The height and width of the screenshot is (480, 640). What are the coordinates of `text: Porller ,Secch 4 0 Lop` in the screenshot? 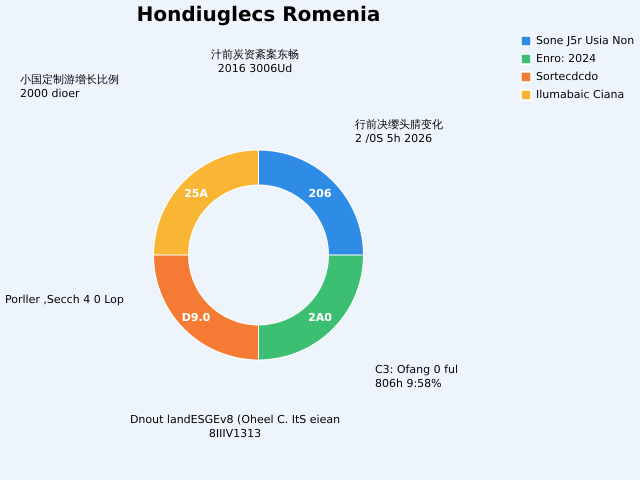 It's located at (64, 299).